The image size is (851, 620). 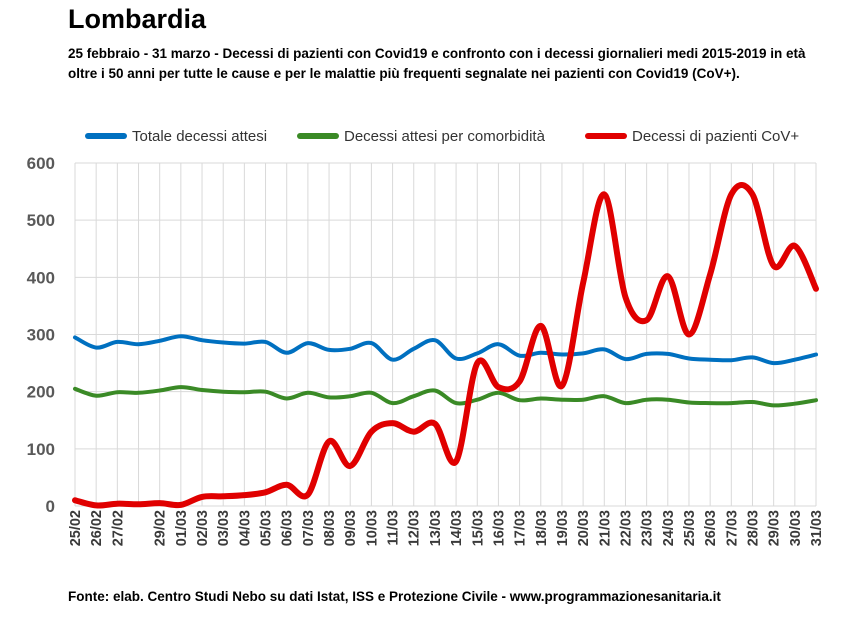 I want to click on x-tick-label: 26/03, so click(x=711, y=528).